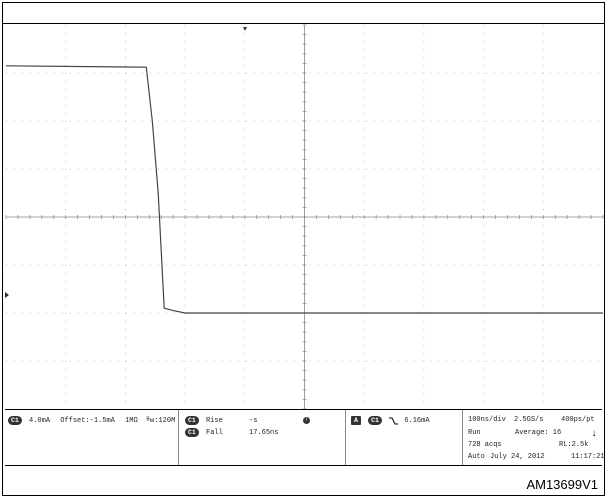  Describe the element at coordinates (160, 420) in the screenshot. I see `ch1-bandwidth: ᴮw:120M` at that location.